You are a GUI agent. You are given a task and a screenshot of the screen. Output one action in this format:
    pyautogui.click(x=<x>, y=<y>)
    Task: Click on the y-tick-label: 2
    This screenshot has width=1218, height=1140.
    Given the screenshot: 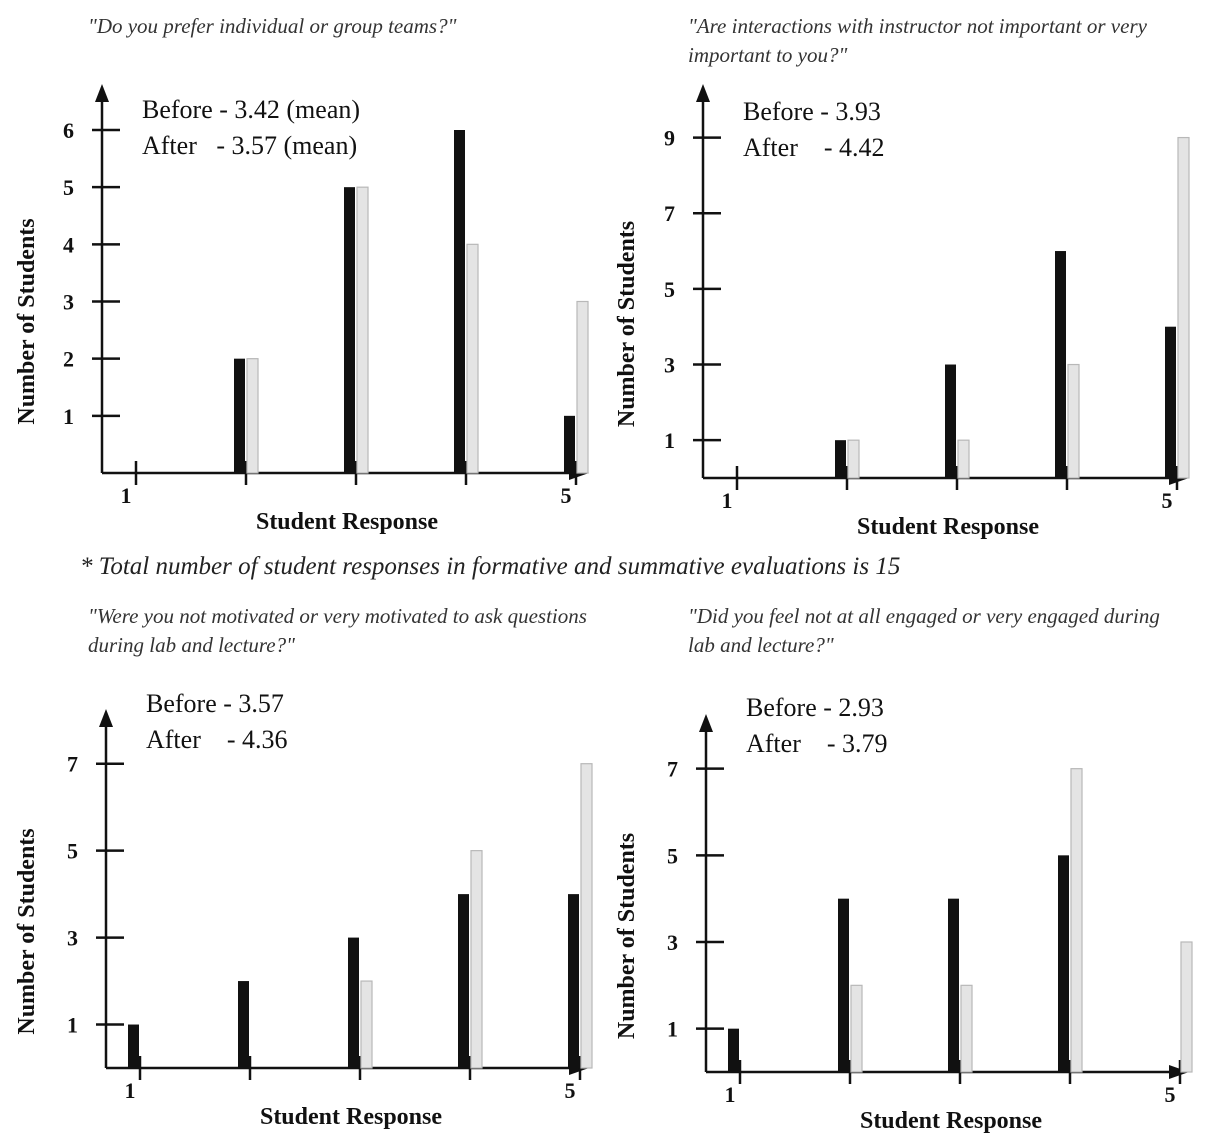 What is the action you would take?
    pyautogui.click(x=68, y=359)
    